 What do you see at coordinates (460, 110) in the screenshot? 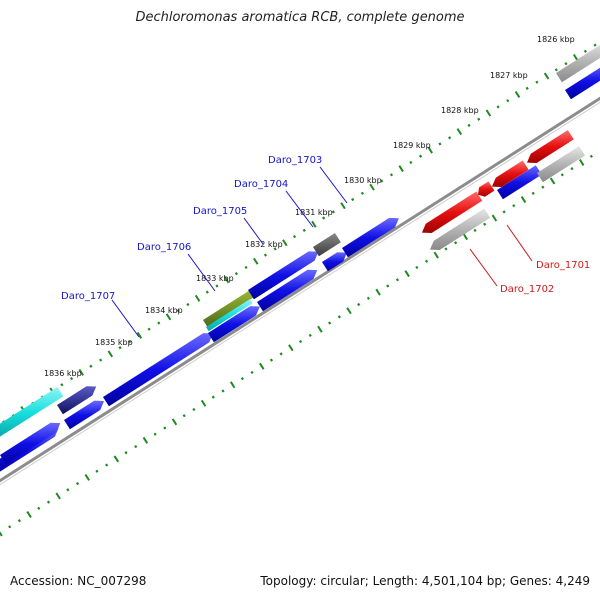
I see `tick-label: 1828 kbp` at bounding box center [460, 110].